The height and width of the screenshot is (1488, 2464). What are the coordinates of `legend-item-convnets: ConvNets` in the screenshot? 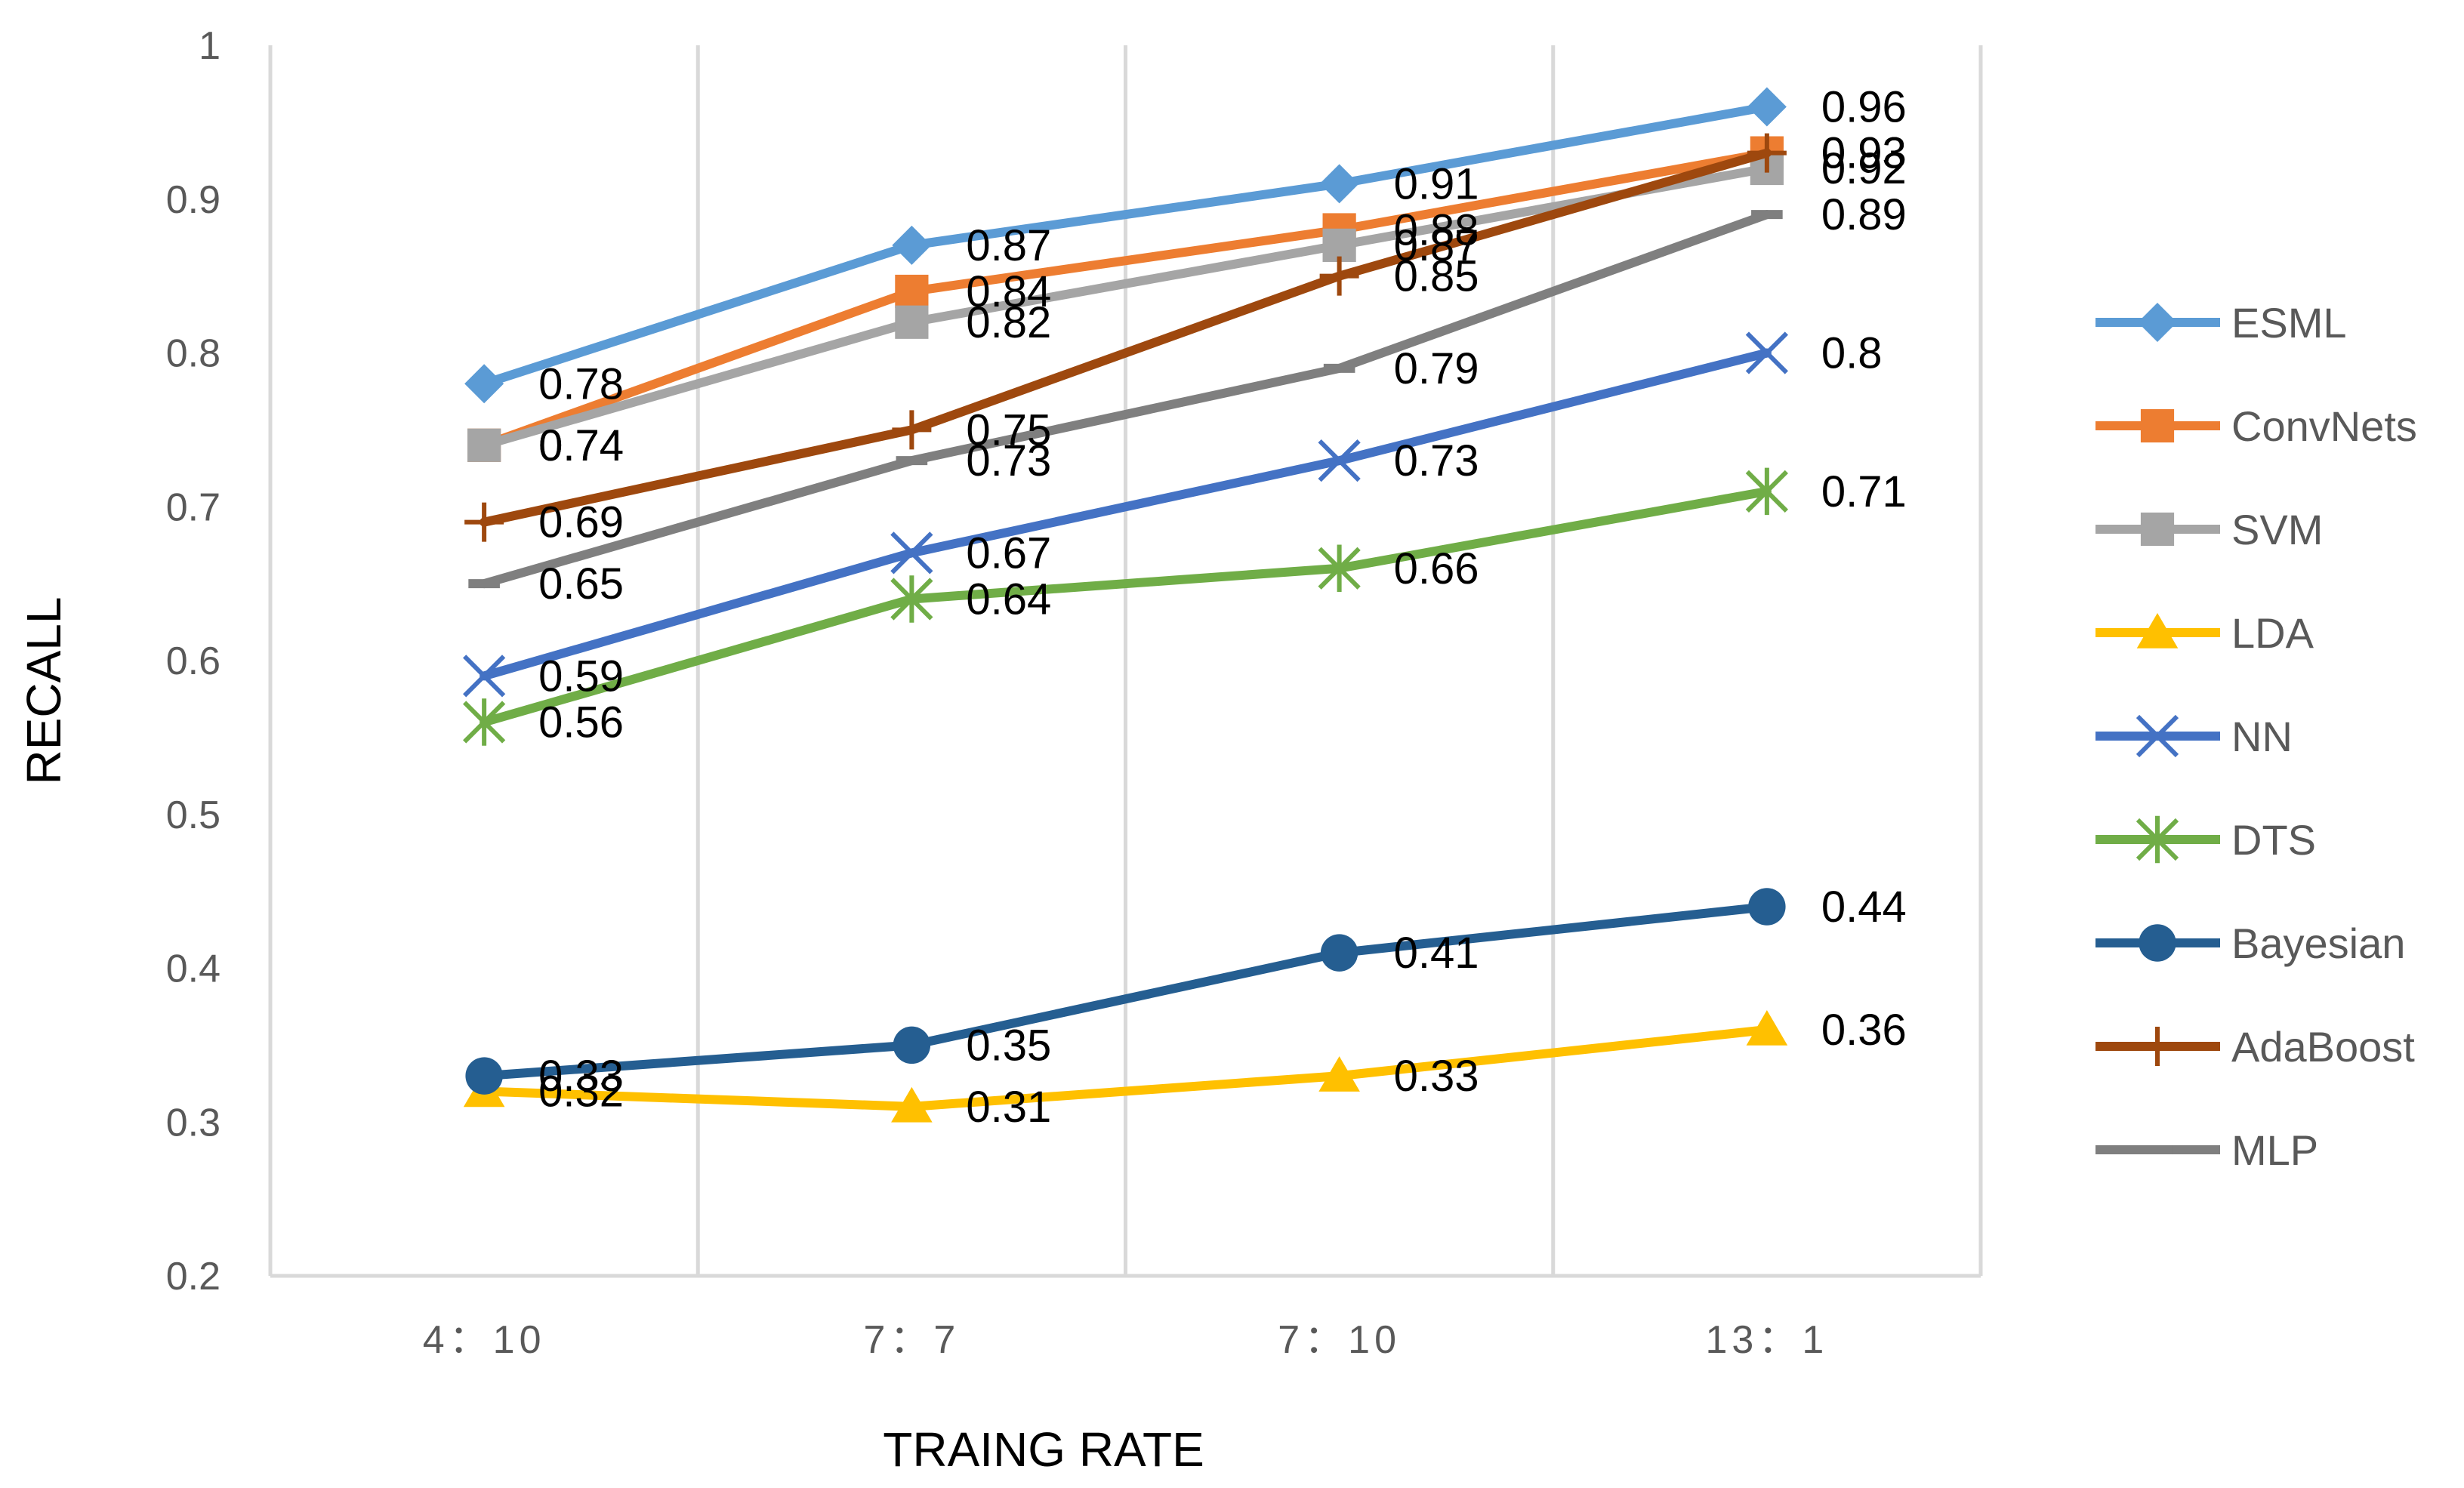 It's located at (2256, 426).